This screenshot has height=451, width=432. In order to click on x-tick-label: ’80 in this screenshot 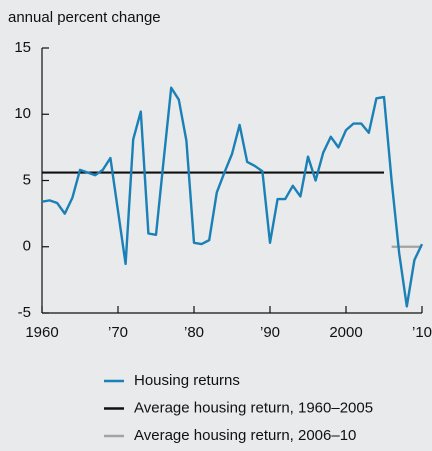, I will do `click(194, 332)`.